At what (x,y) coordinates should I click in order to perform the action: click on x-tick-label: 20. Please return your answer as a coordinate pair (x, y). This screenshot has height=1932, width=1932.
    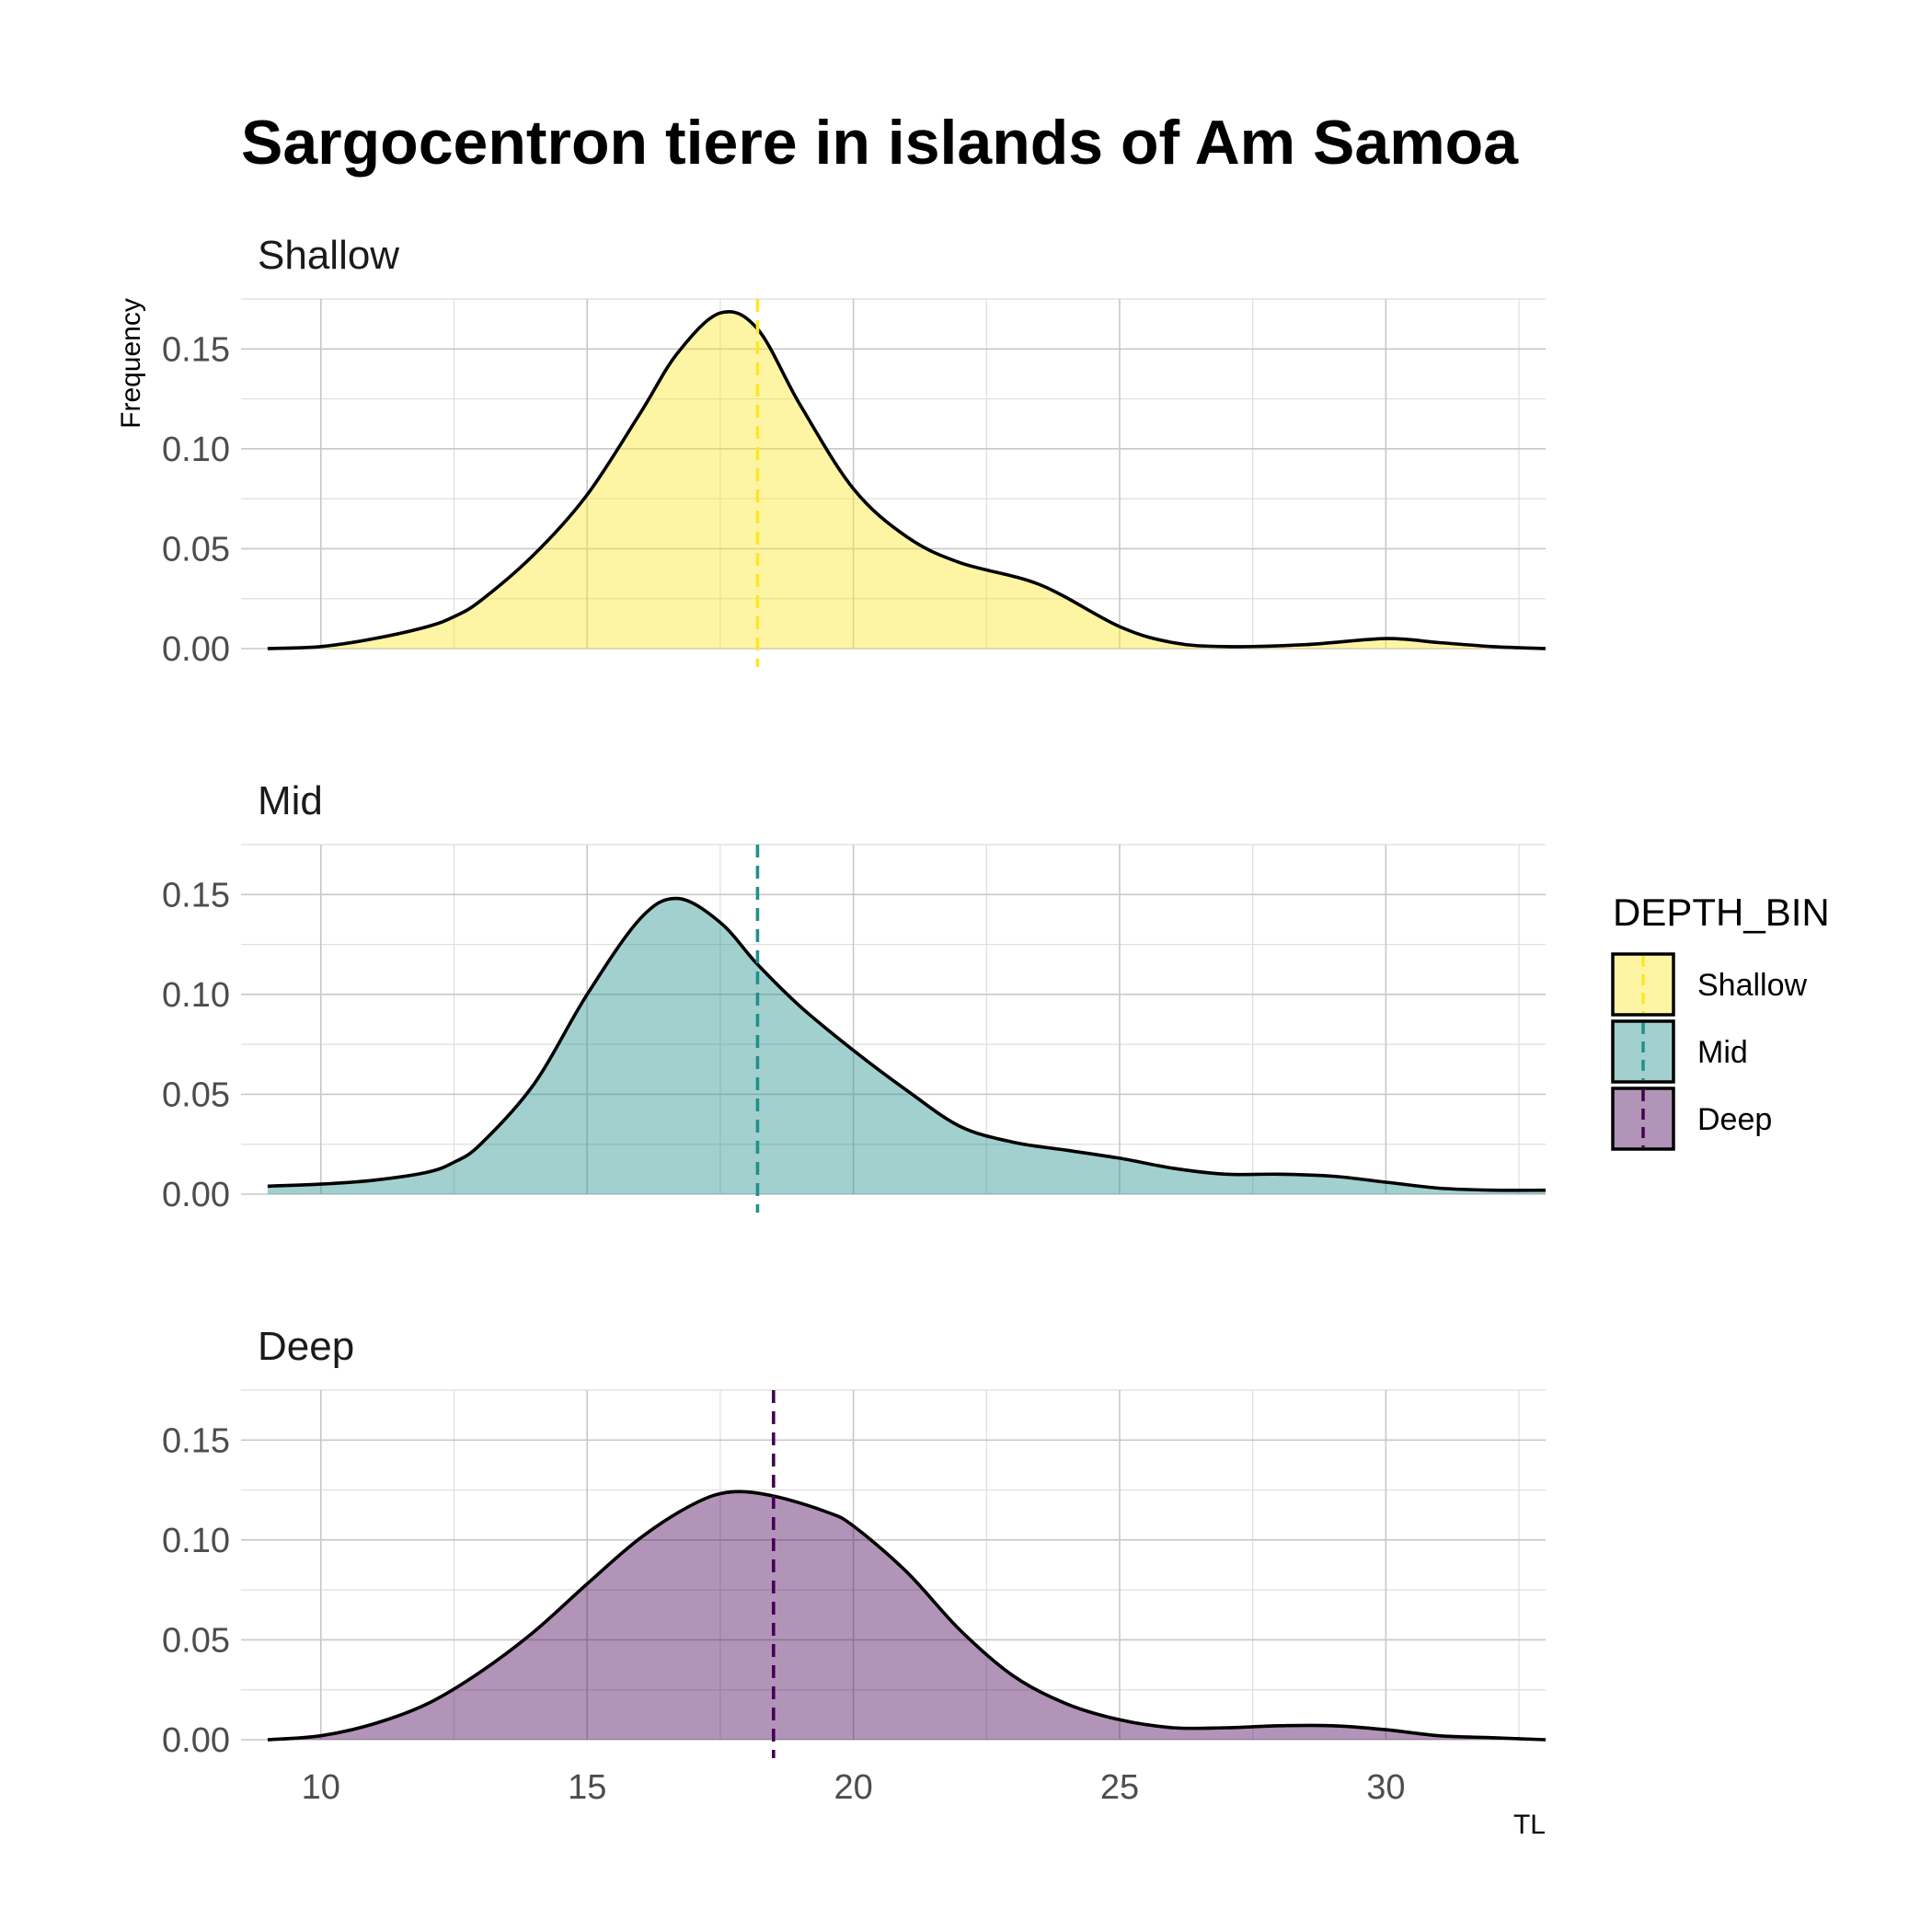
    Looking at the image, I should click on (853, 1787).